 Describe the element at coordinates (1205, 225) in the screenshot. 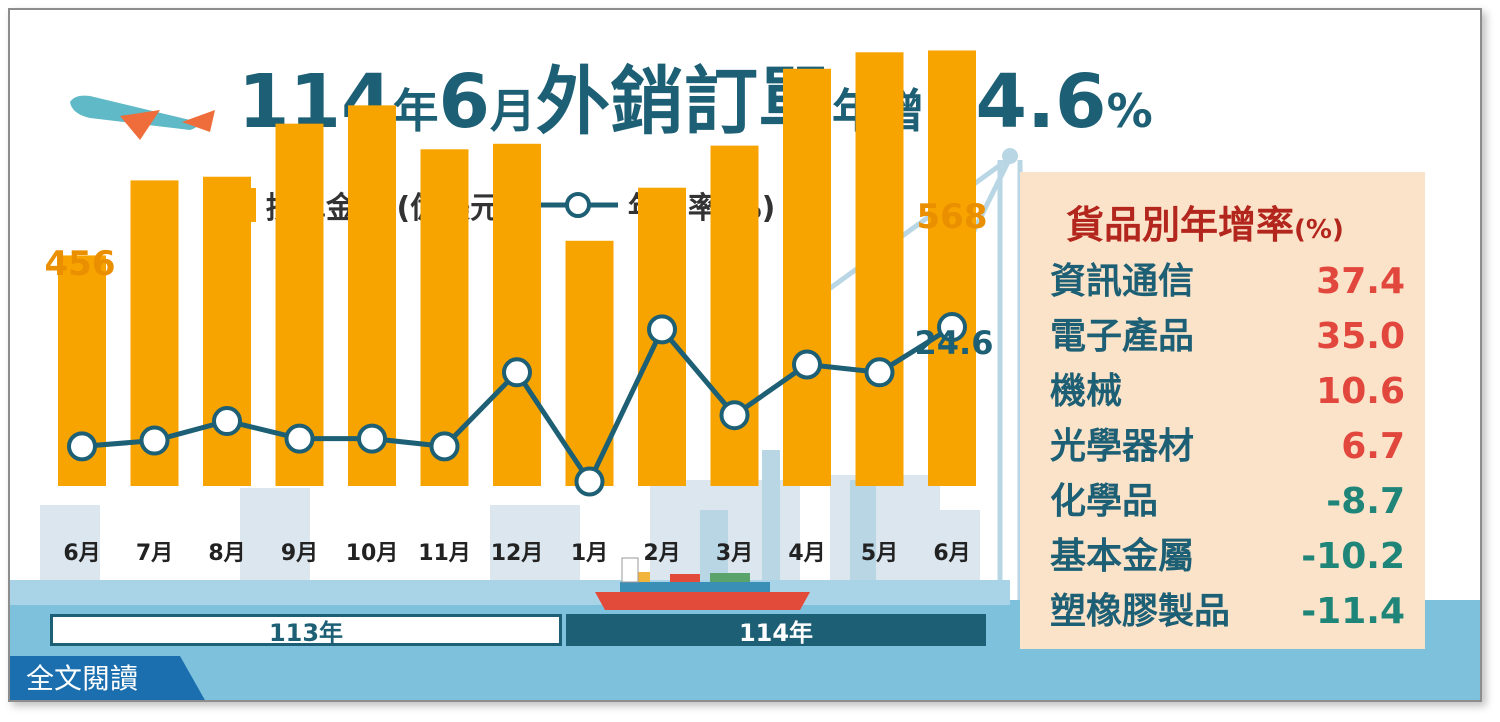

I see `panel-title: 貨品別年增率(%)` at that location.